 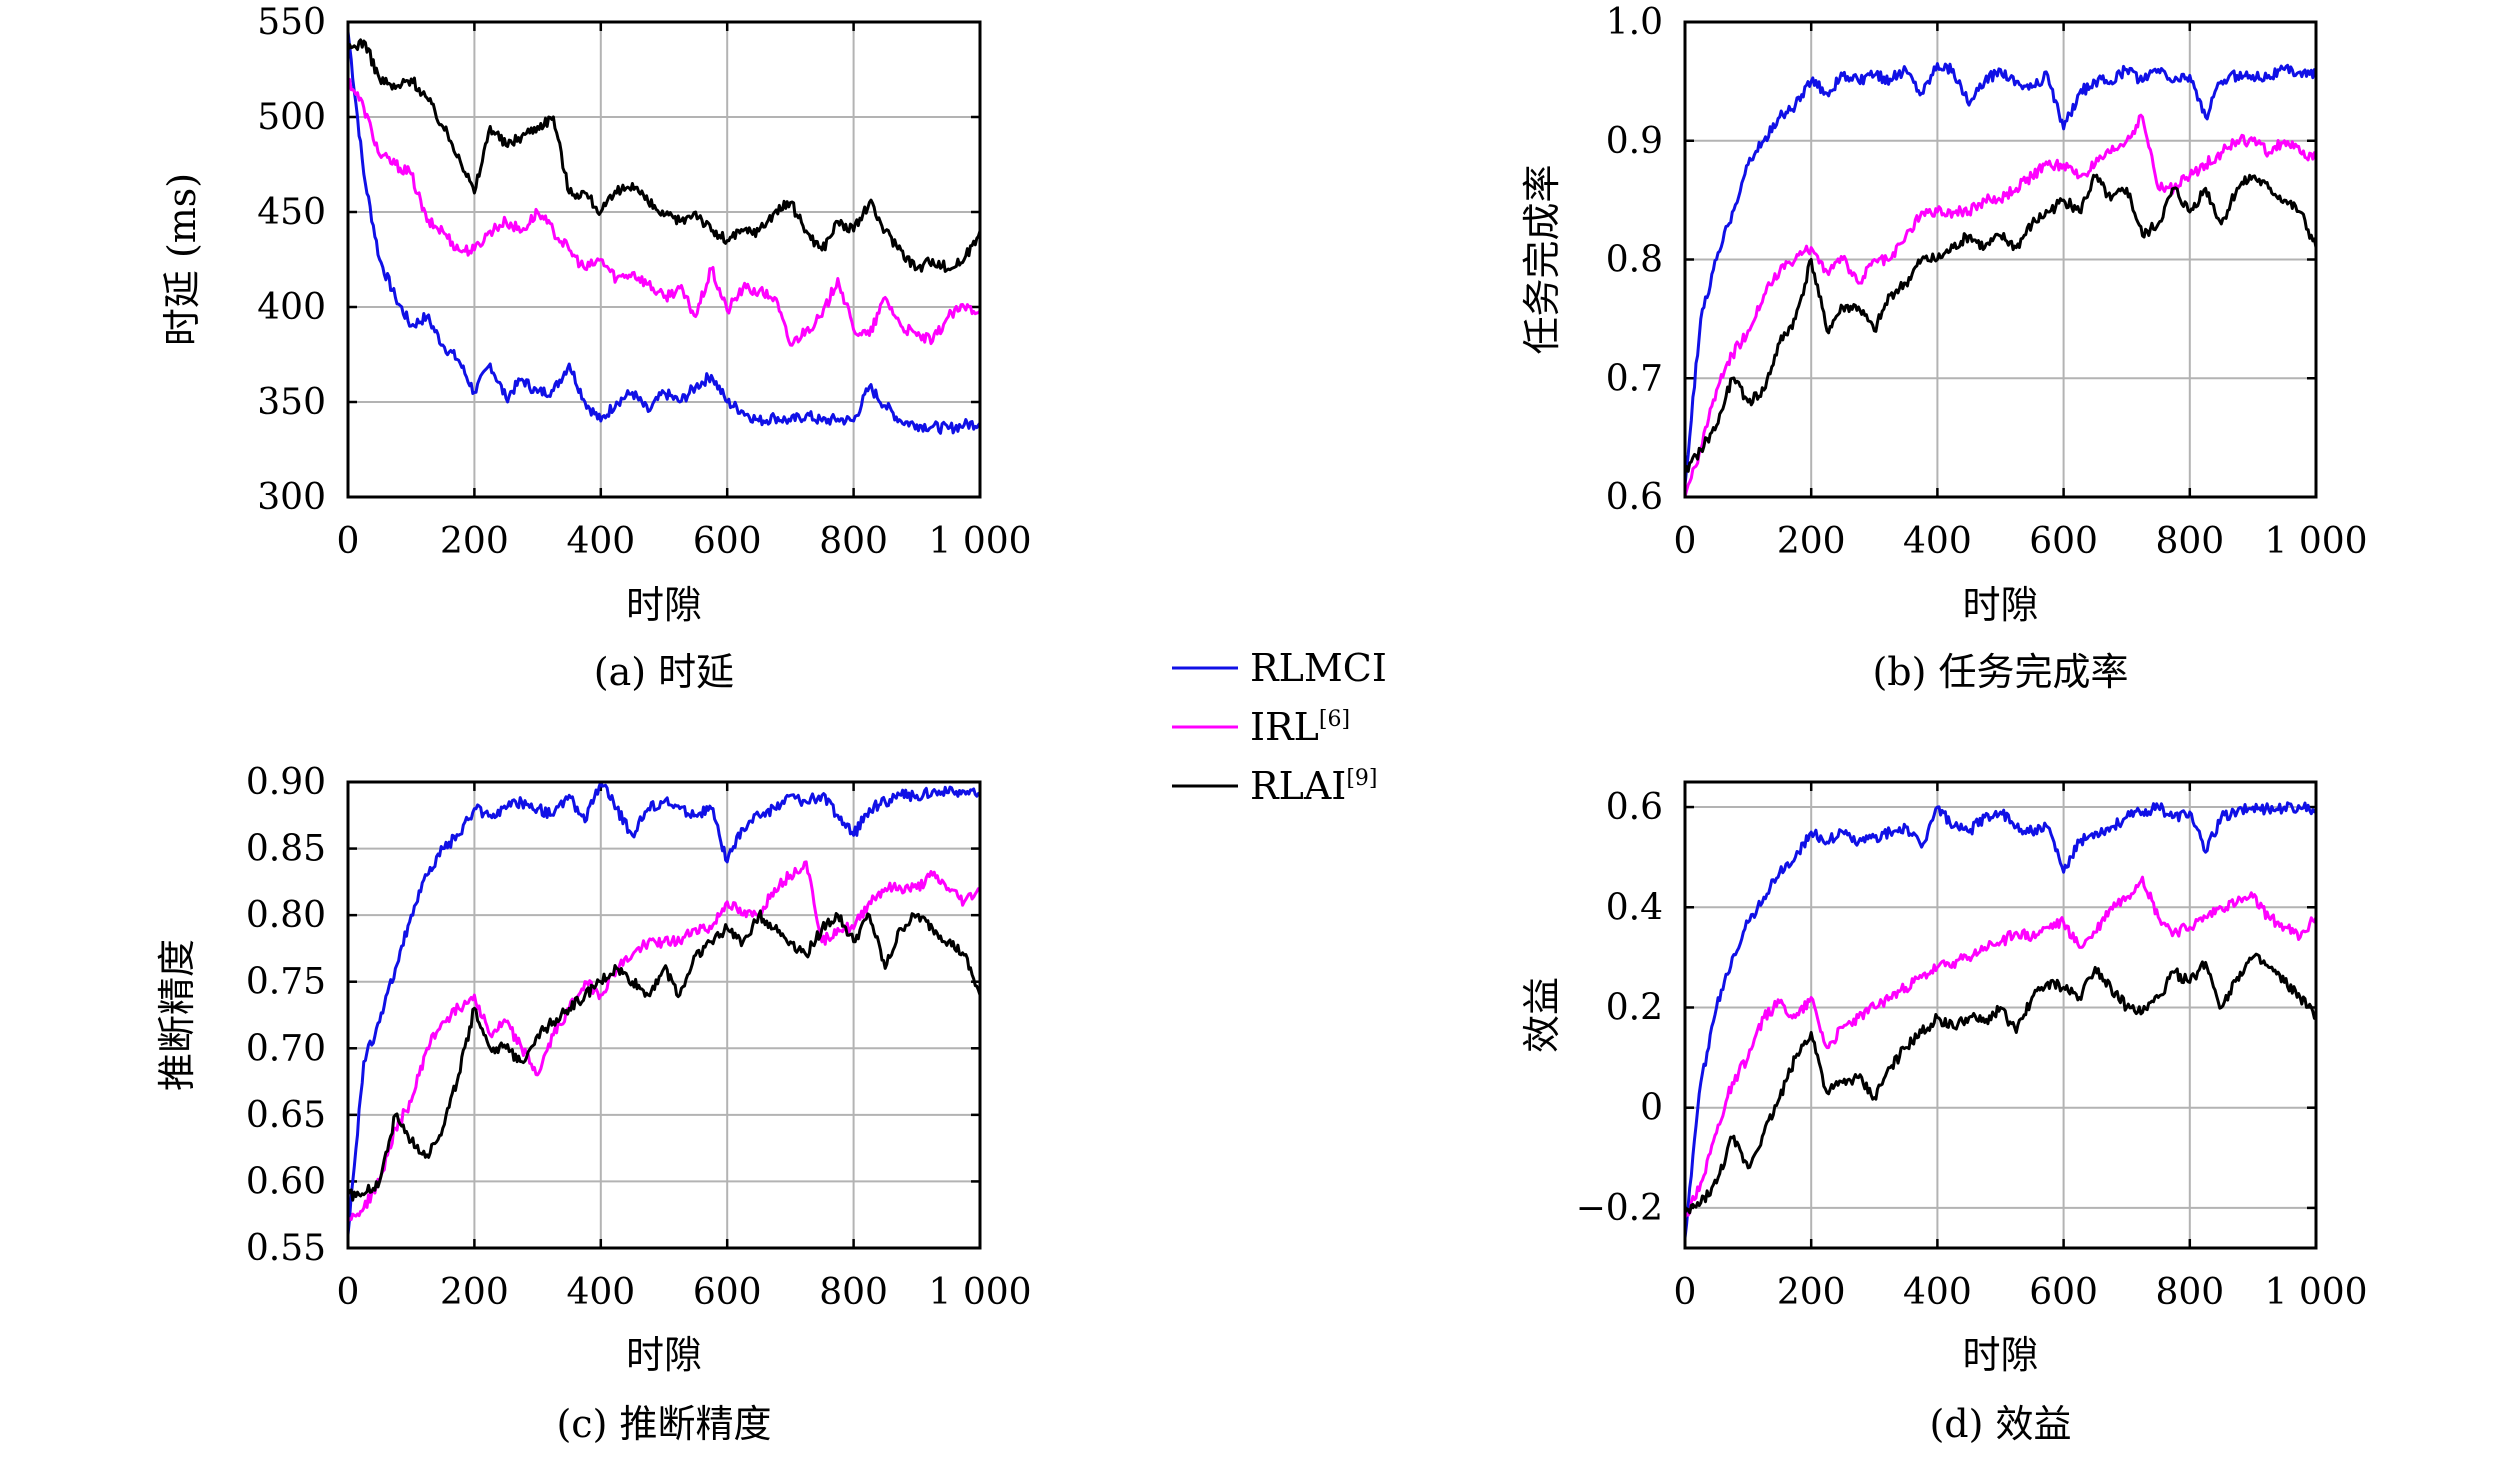 I want to click on y-tick-label: 0.4, so click(x=1634, y=907).